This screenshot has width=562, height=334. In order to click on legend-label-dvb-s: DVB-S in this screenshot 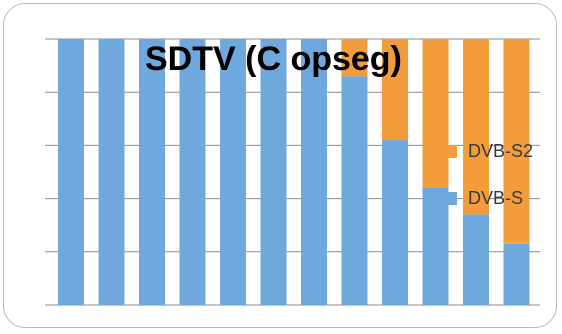, I will do `click(496, 198)`.